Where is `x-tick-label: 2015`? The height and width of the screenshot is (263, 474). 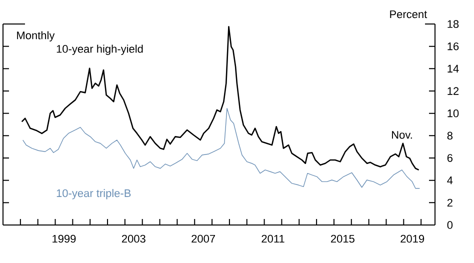 x-tick-label: 2015 is located at coordinates (342, 238).